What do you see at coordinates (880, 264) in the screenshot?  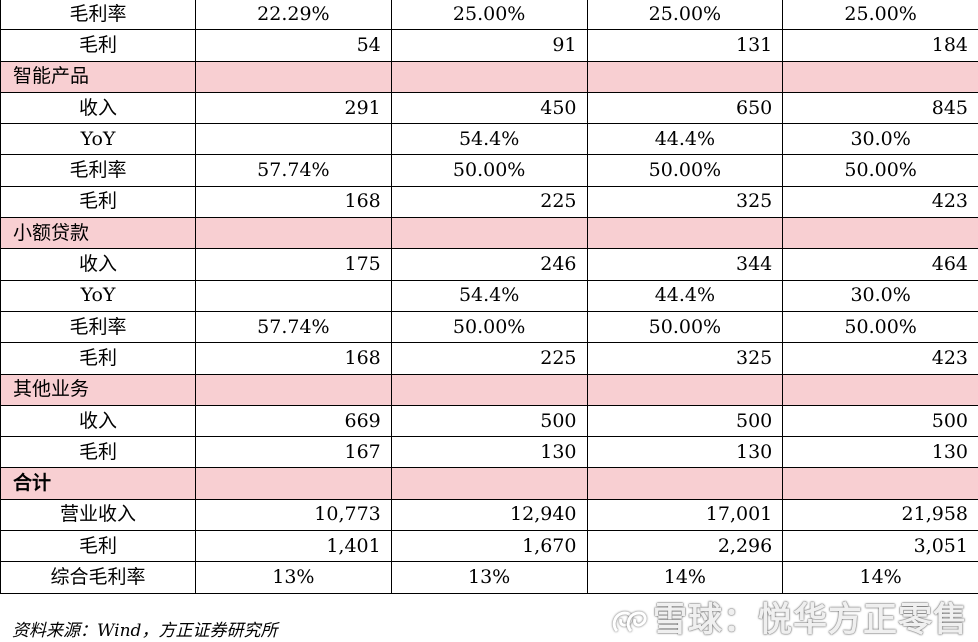 I see `table-cell: 464` at bounding box center [880, 264].